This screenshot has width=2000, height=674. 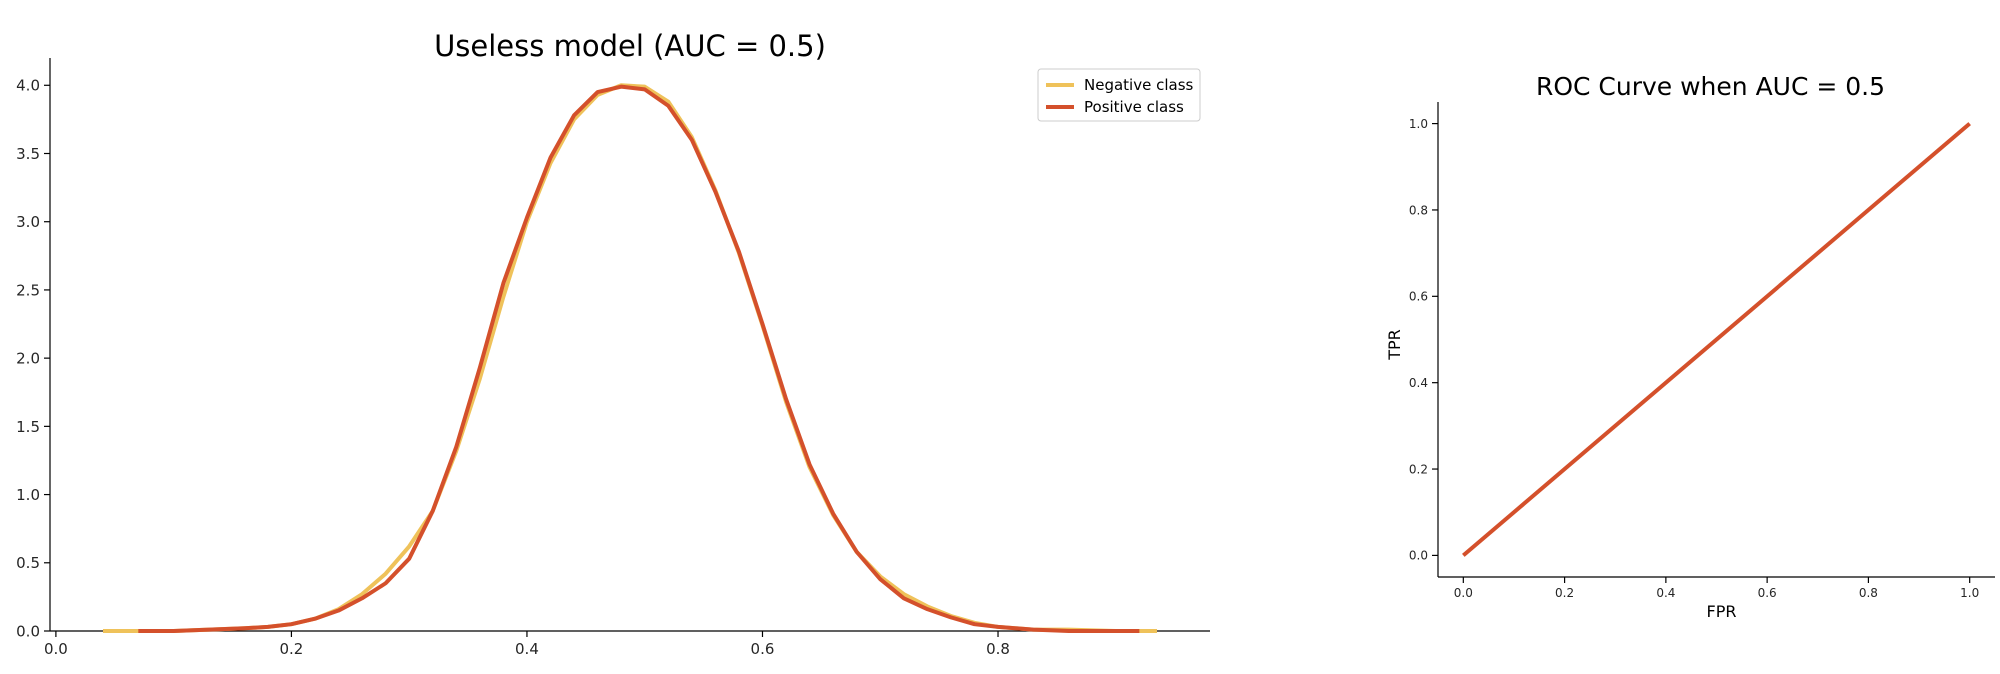 I want to click on x-ticks: 0.0 0.2 0.4 0.6 0.8 1.0, so click(x=1716, y=588).